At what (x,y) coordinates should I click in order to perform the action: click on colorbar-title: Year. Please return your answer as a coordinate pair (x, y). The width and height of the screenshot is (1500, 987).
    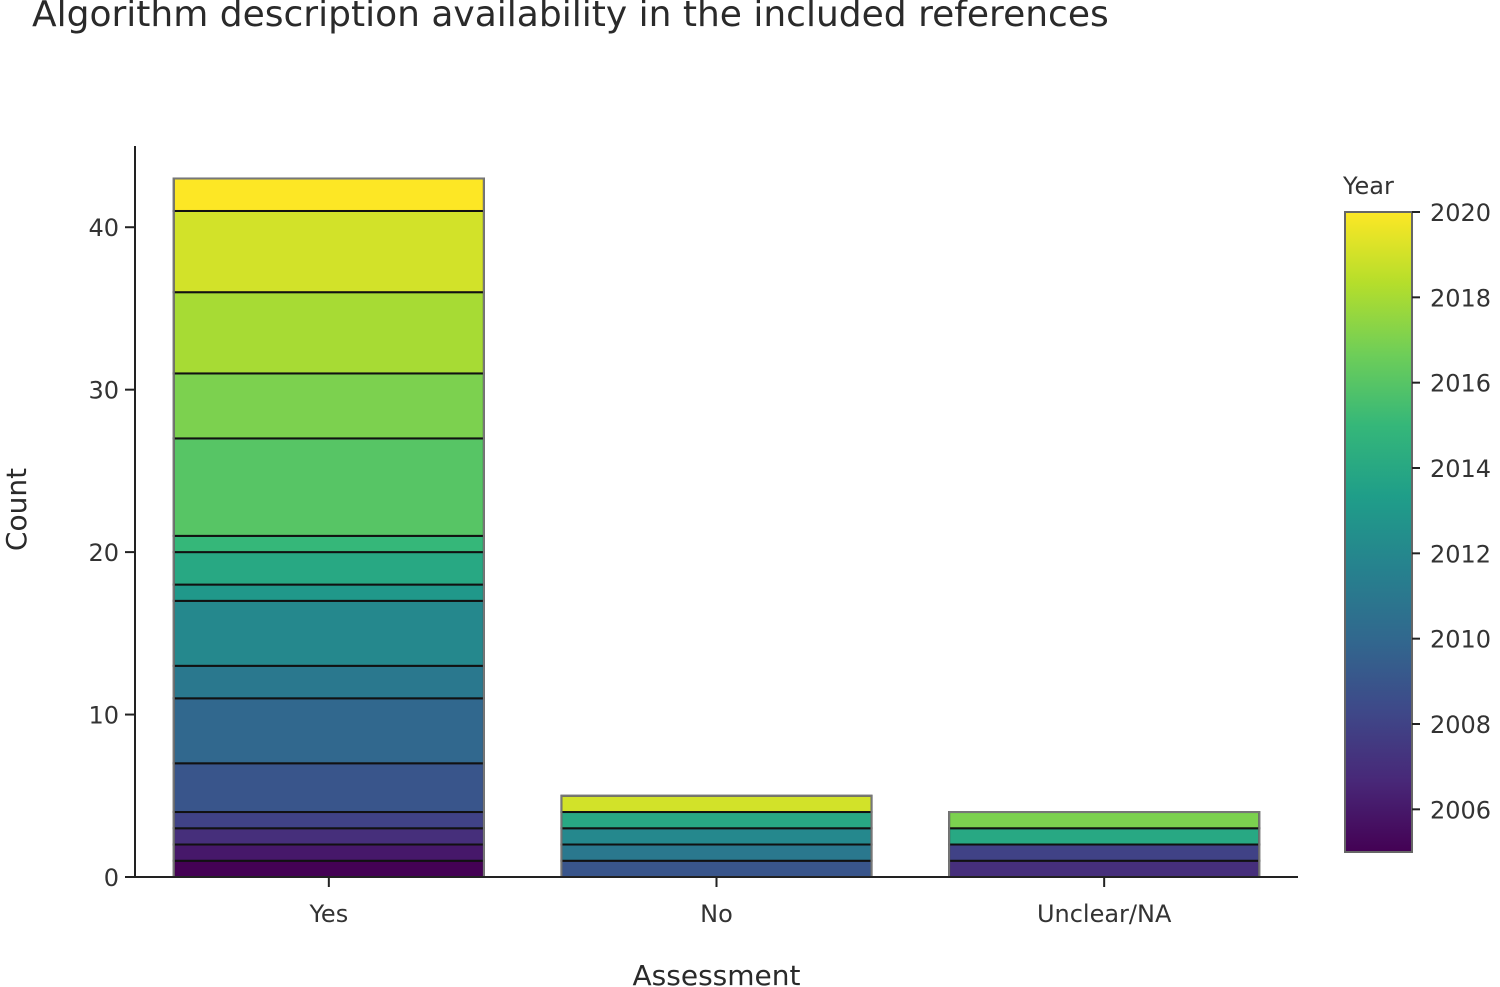
    Looking at the image, I should click on (1368, 186).